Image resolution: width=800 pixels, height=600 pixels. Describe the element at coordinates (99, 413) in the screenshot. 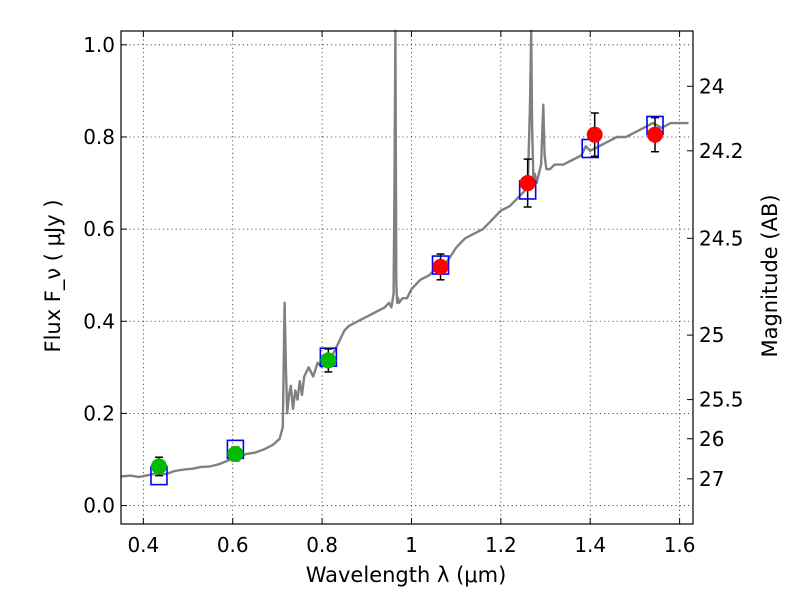

I see `y-tick-label: 0.2` at that location.